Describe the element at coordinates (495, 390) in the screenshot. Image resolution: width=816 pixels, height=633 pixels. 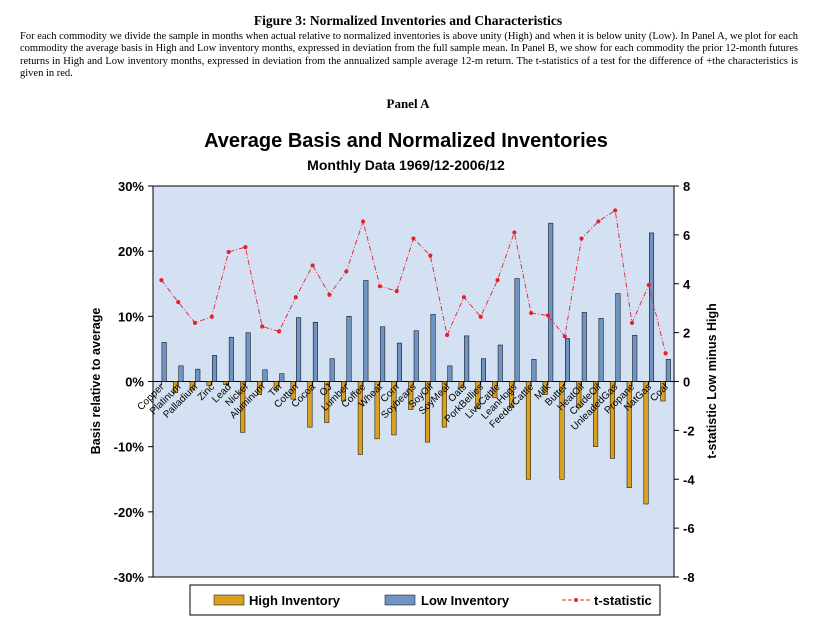
I see `bar-high-livecattle` at that location.